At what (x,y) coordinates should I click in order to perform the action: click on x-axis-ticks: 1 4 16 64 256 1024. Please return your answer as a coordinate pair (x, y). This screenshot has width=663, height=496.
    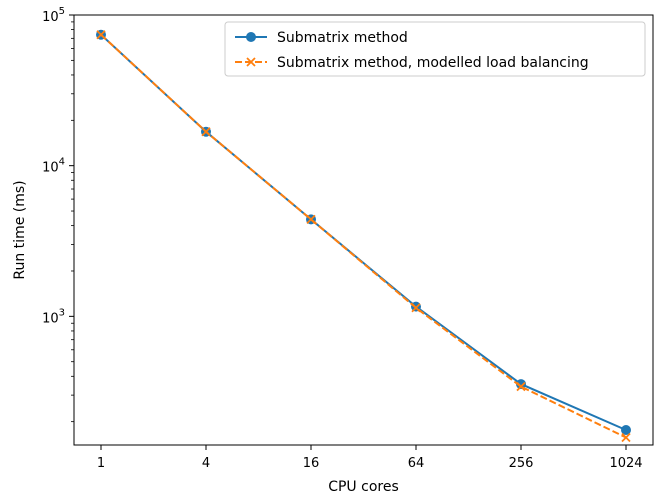
    Looking at the image, I should click on (370, 458).